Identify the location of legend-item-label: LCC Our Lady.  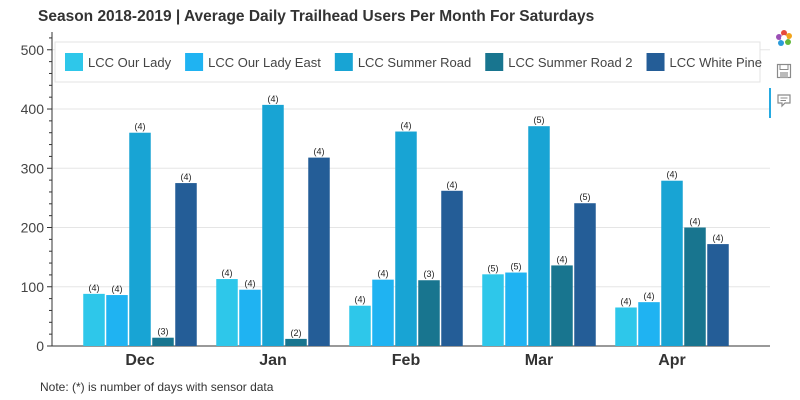
(130, 62).